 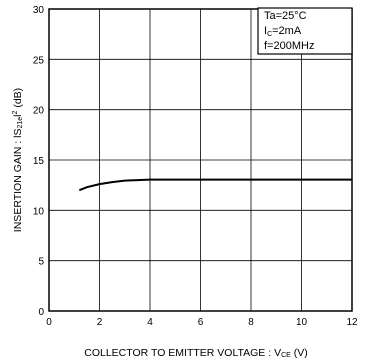 I want to click on x-tick-label: 8, so click(x=251, y=322).